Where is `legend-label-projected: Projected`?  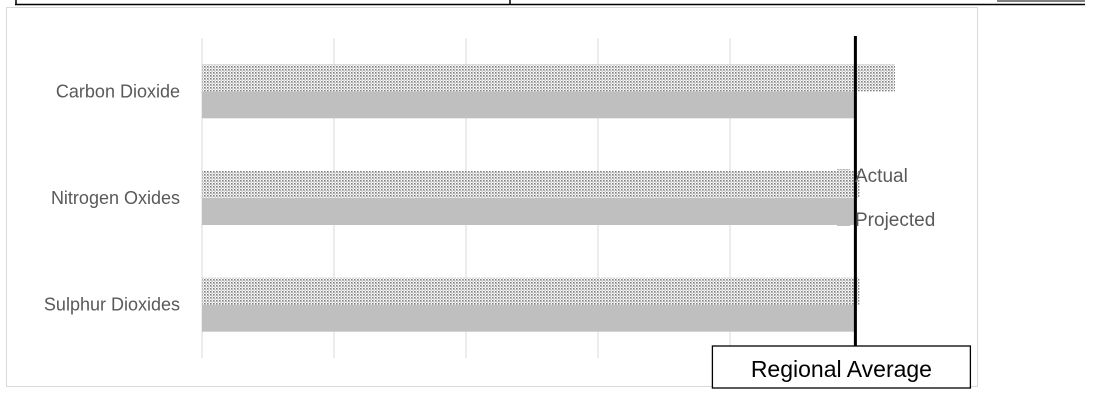 legend-label-projected: Projected is located at coordinates (895, 220).